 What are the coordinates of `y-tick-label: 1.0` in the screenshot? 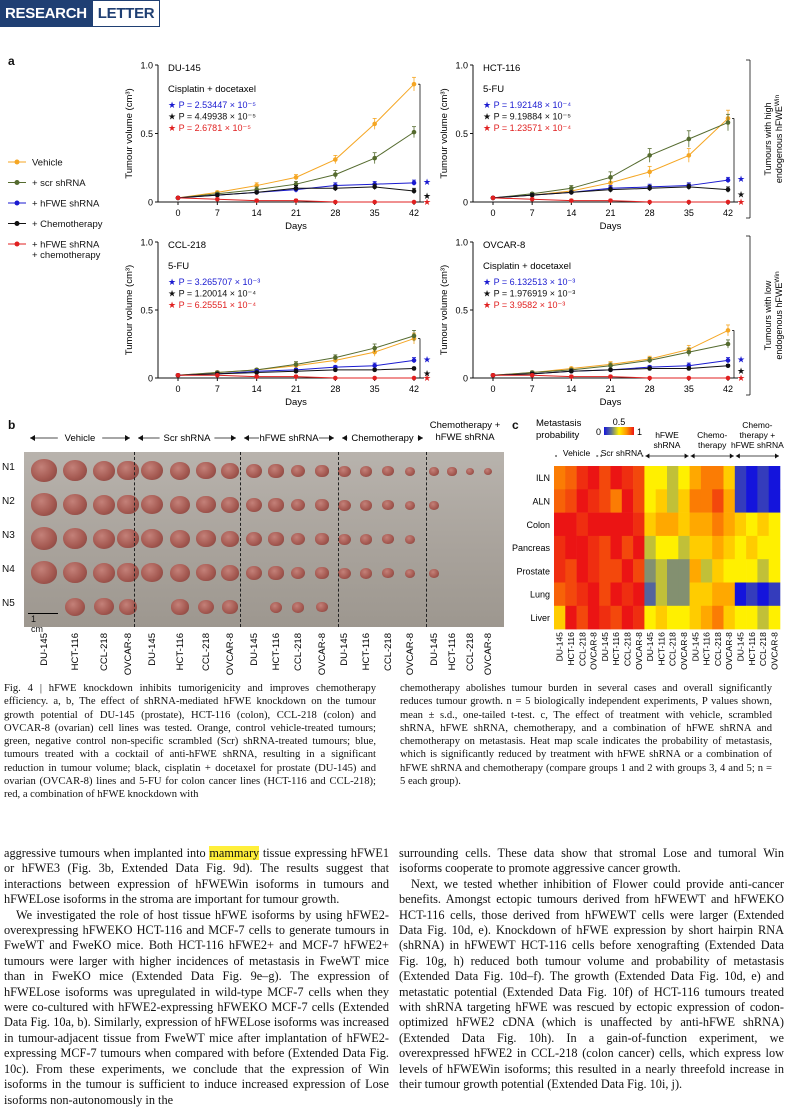 It's located at (146, 243).